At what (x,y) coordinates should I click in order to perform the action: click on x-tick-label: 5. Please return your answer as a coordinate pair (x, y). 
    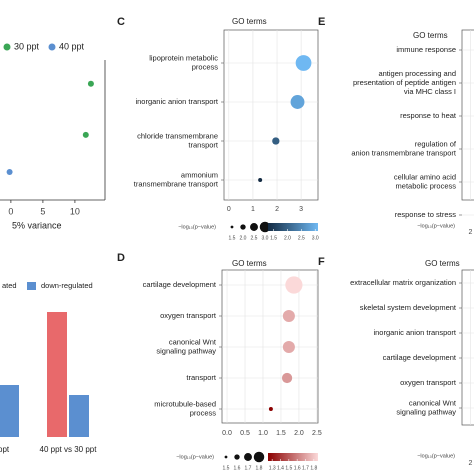
    Looking at the image, I should click on (42, 211).